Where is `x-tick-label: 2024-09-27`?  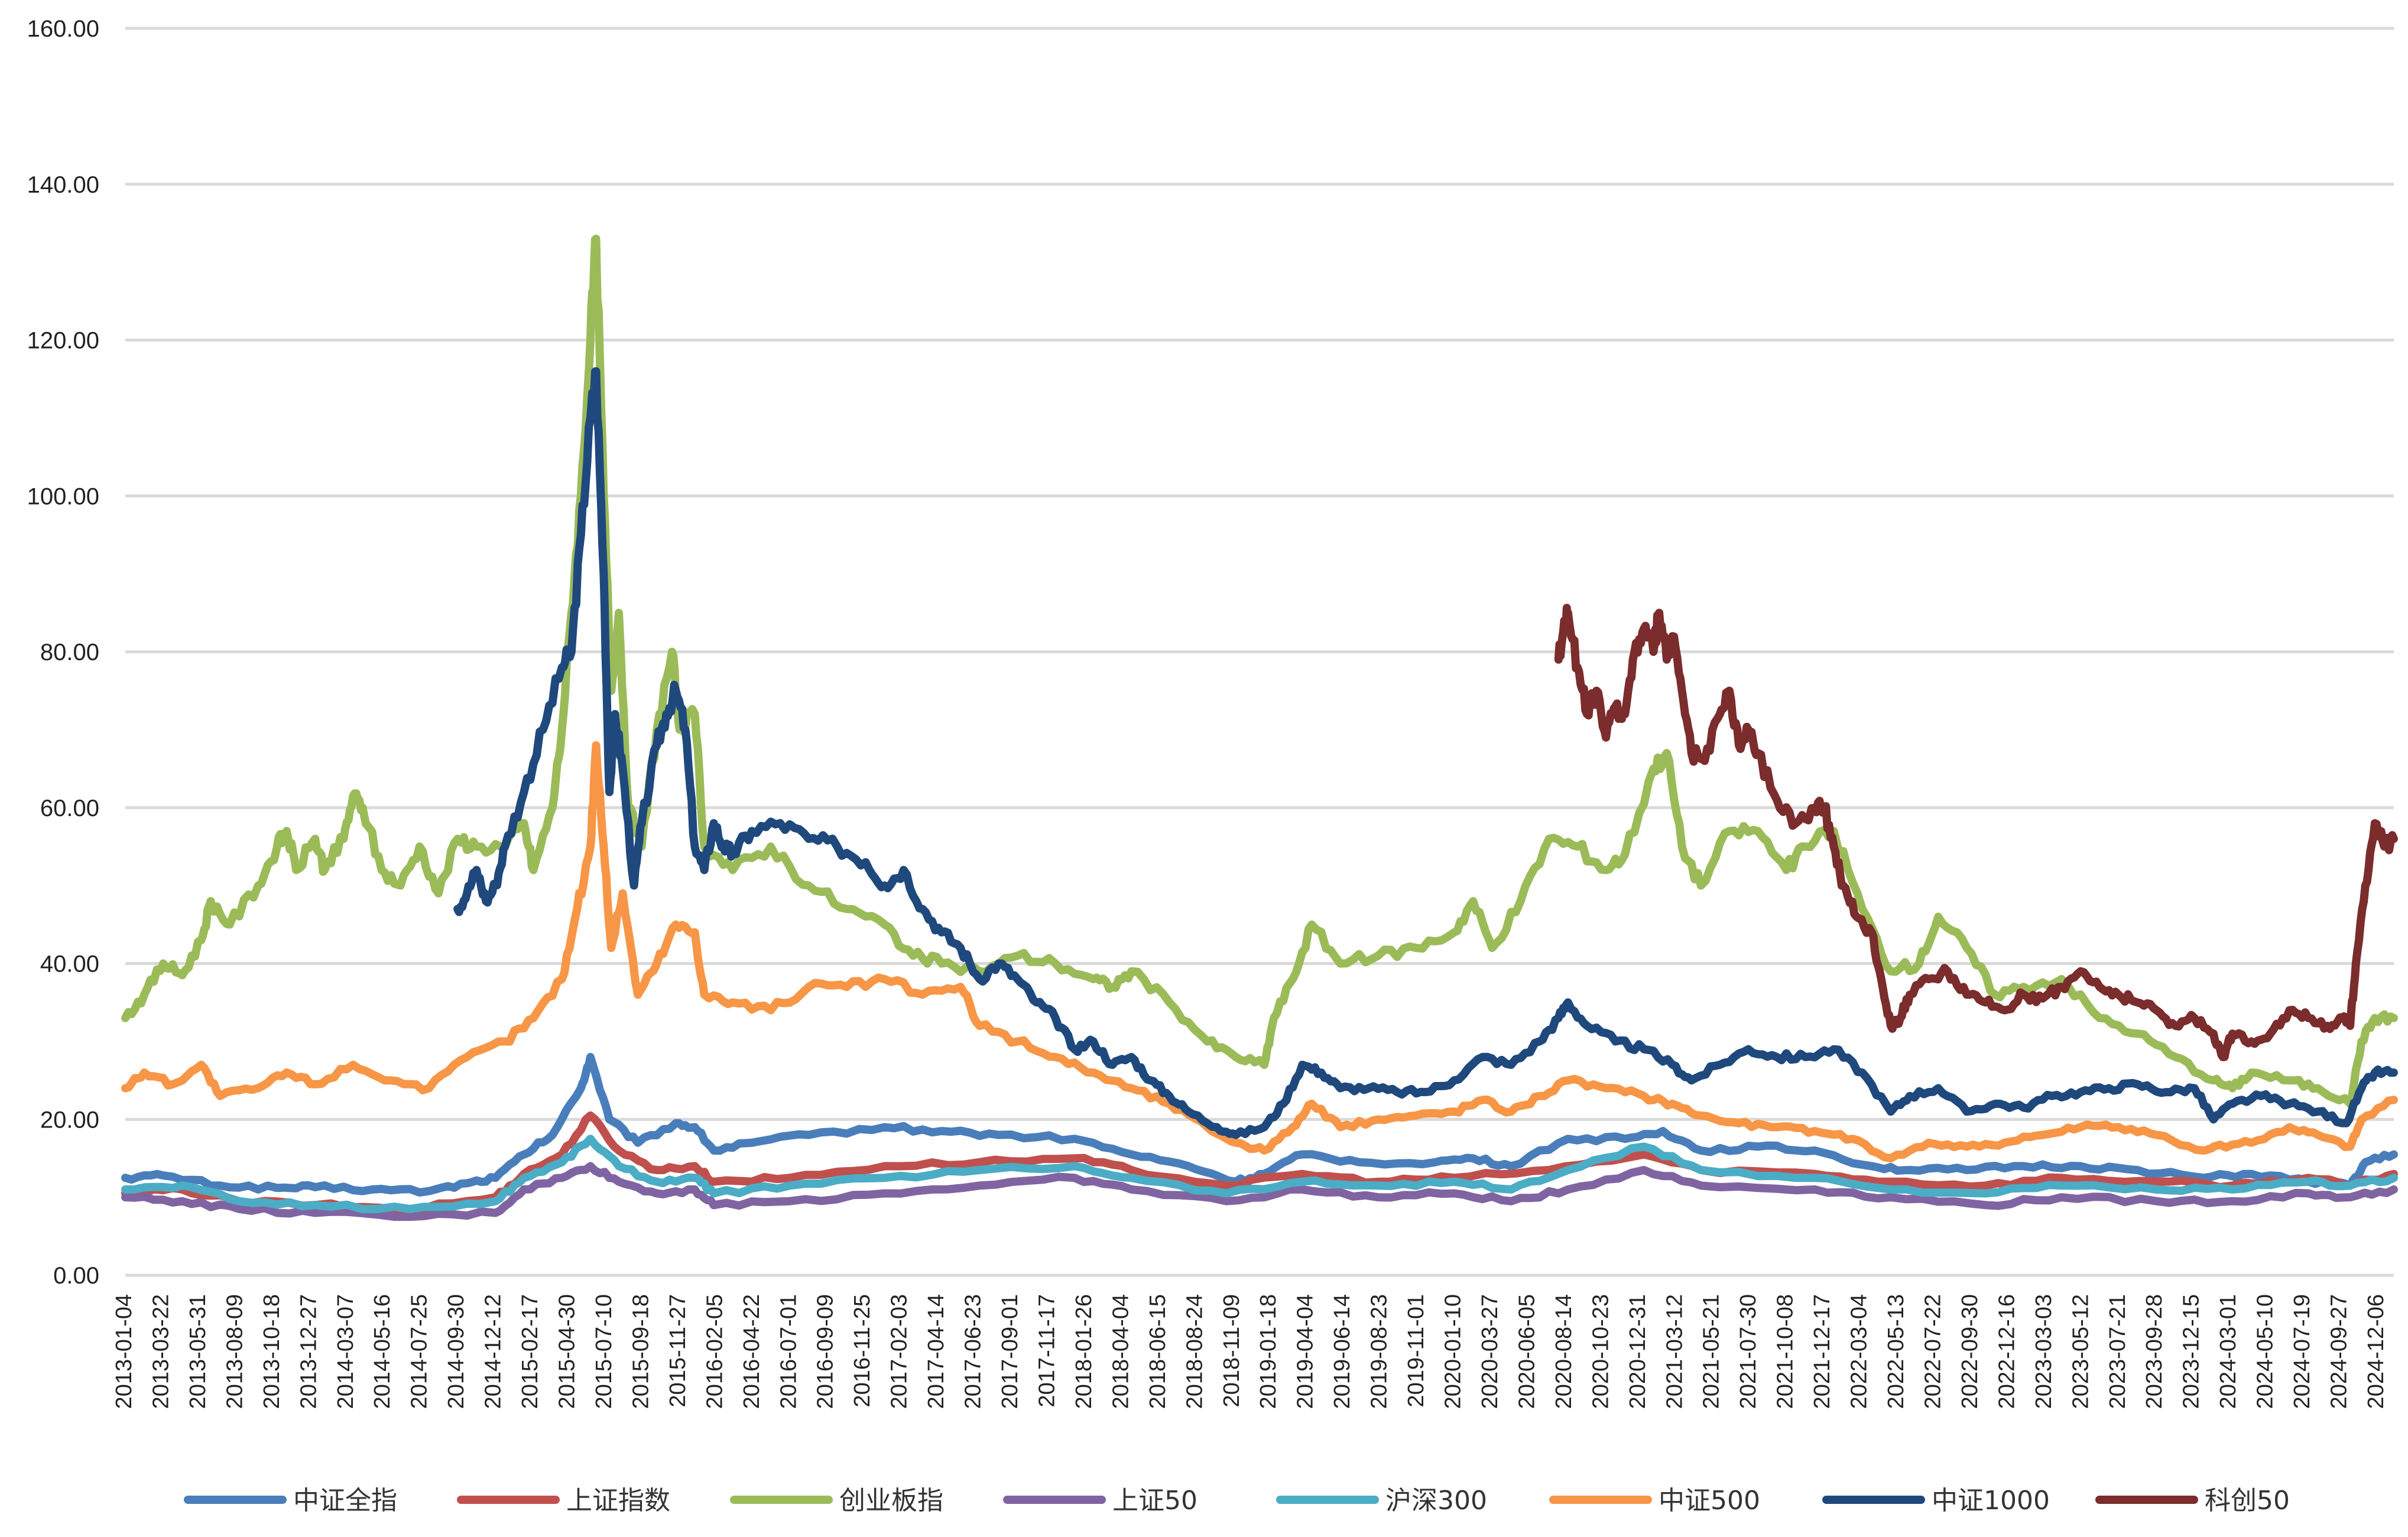
x-tick-label: 2024-09-27 is located at coordinates (2339, 1351).